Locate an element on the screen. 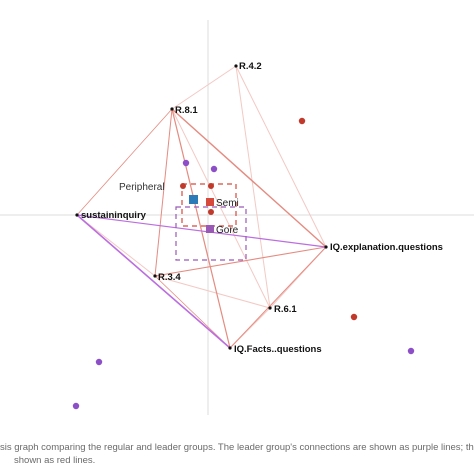 Image resolution: width=474 pixels, height=474 pixels. node-label-r61: R.6.1 is located at coordinates (285, 309).